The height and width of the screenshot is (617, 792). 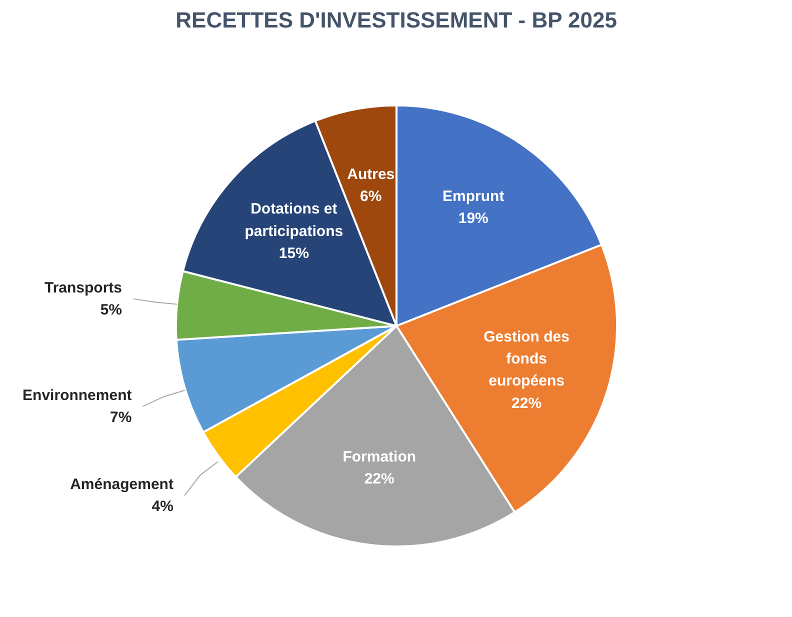 I want to click on chart-title: RECETTES D'INVESTISSEMENT - BP 2025, so click(x=396, y=20).